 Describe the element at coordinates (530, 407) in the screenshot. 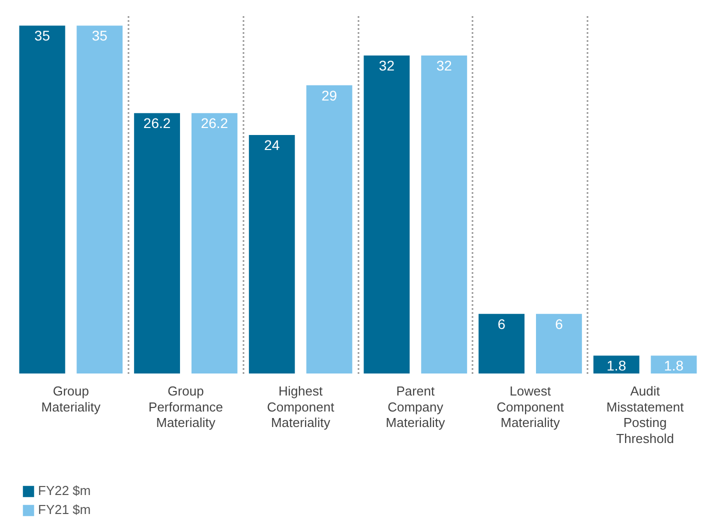

I see `x-tick-label: Lowest Component Materiality` at that location.